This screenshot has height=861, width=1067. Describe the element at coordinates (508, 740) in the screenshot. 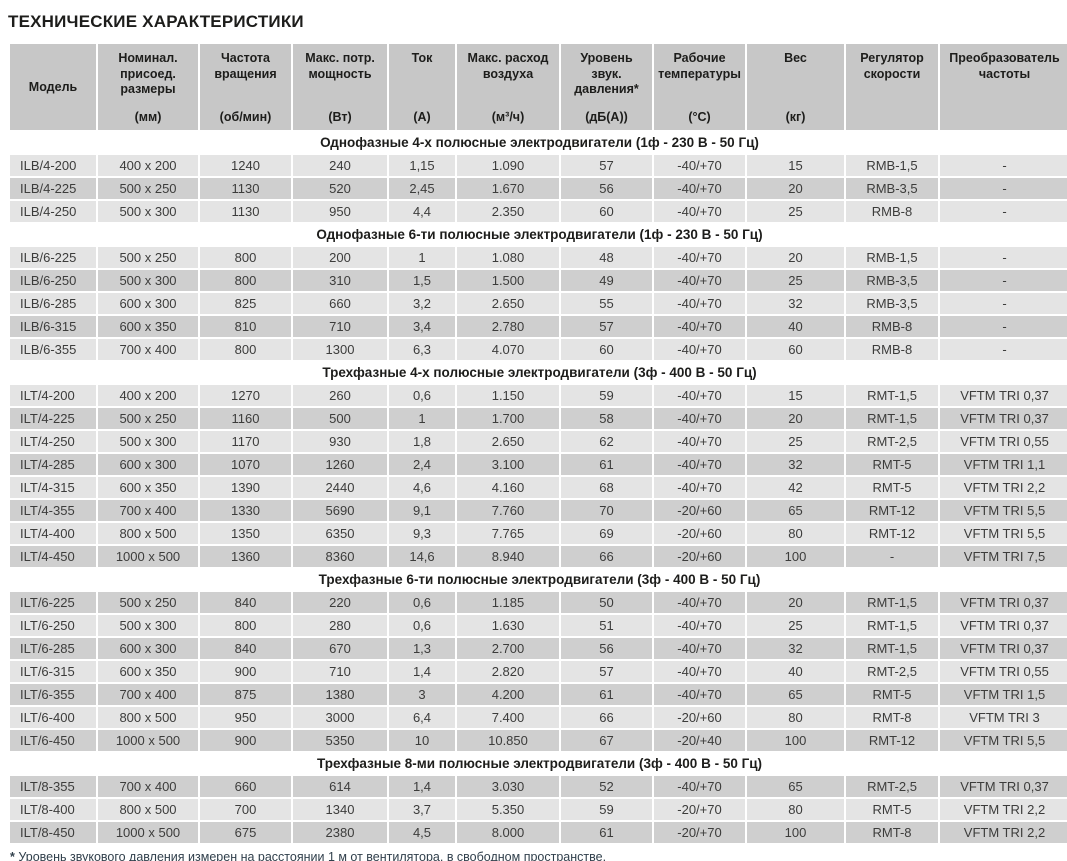

I see `value-cell: 10.850` at that location.